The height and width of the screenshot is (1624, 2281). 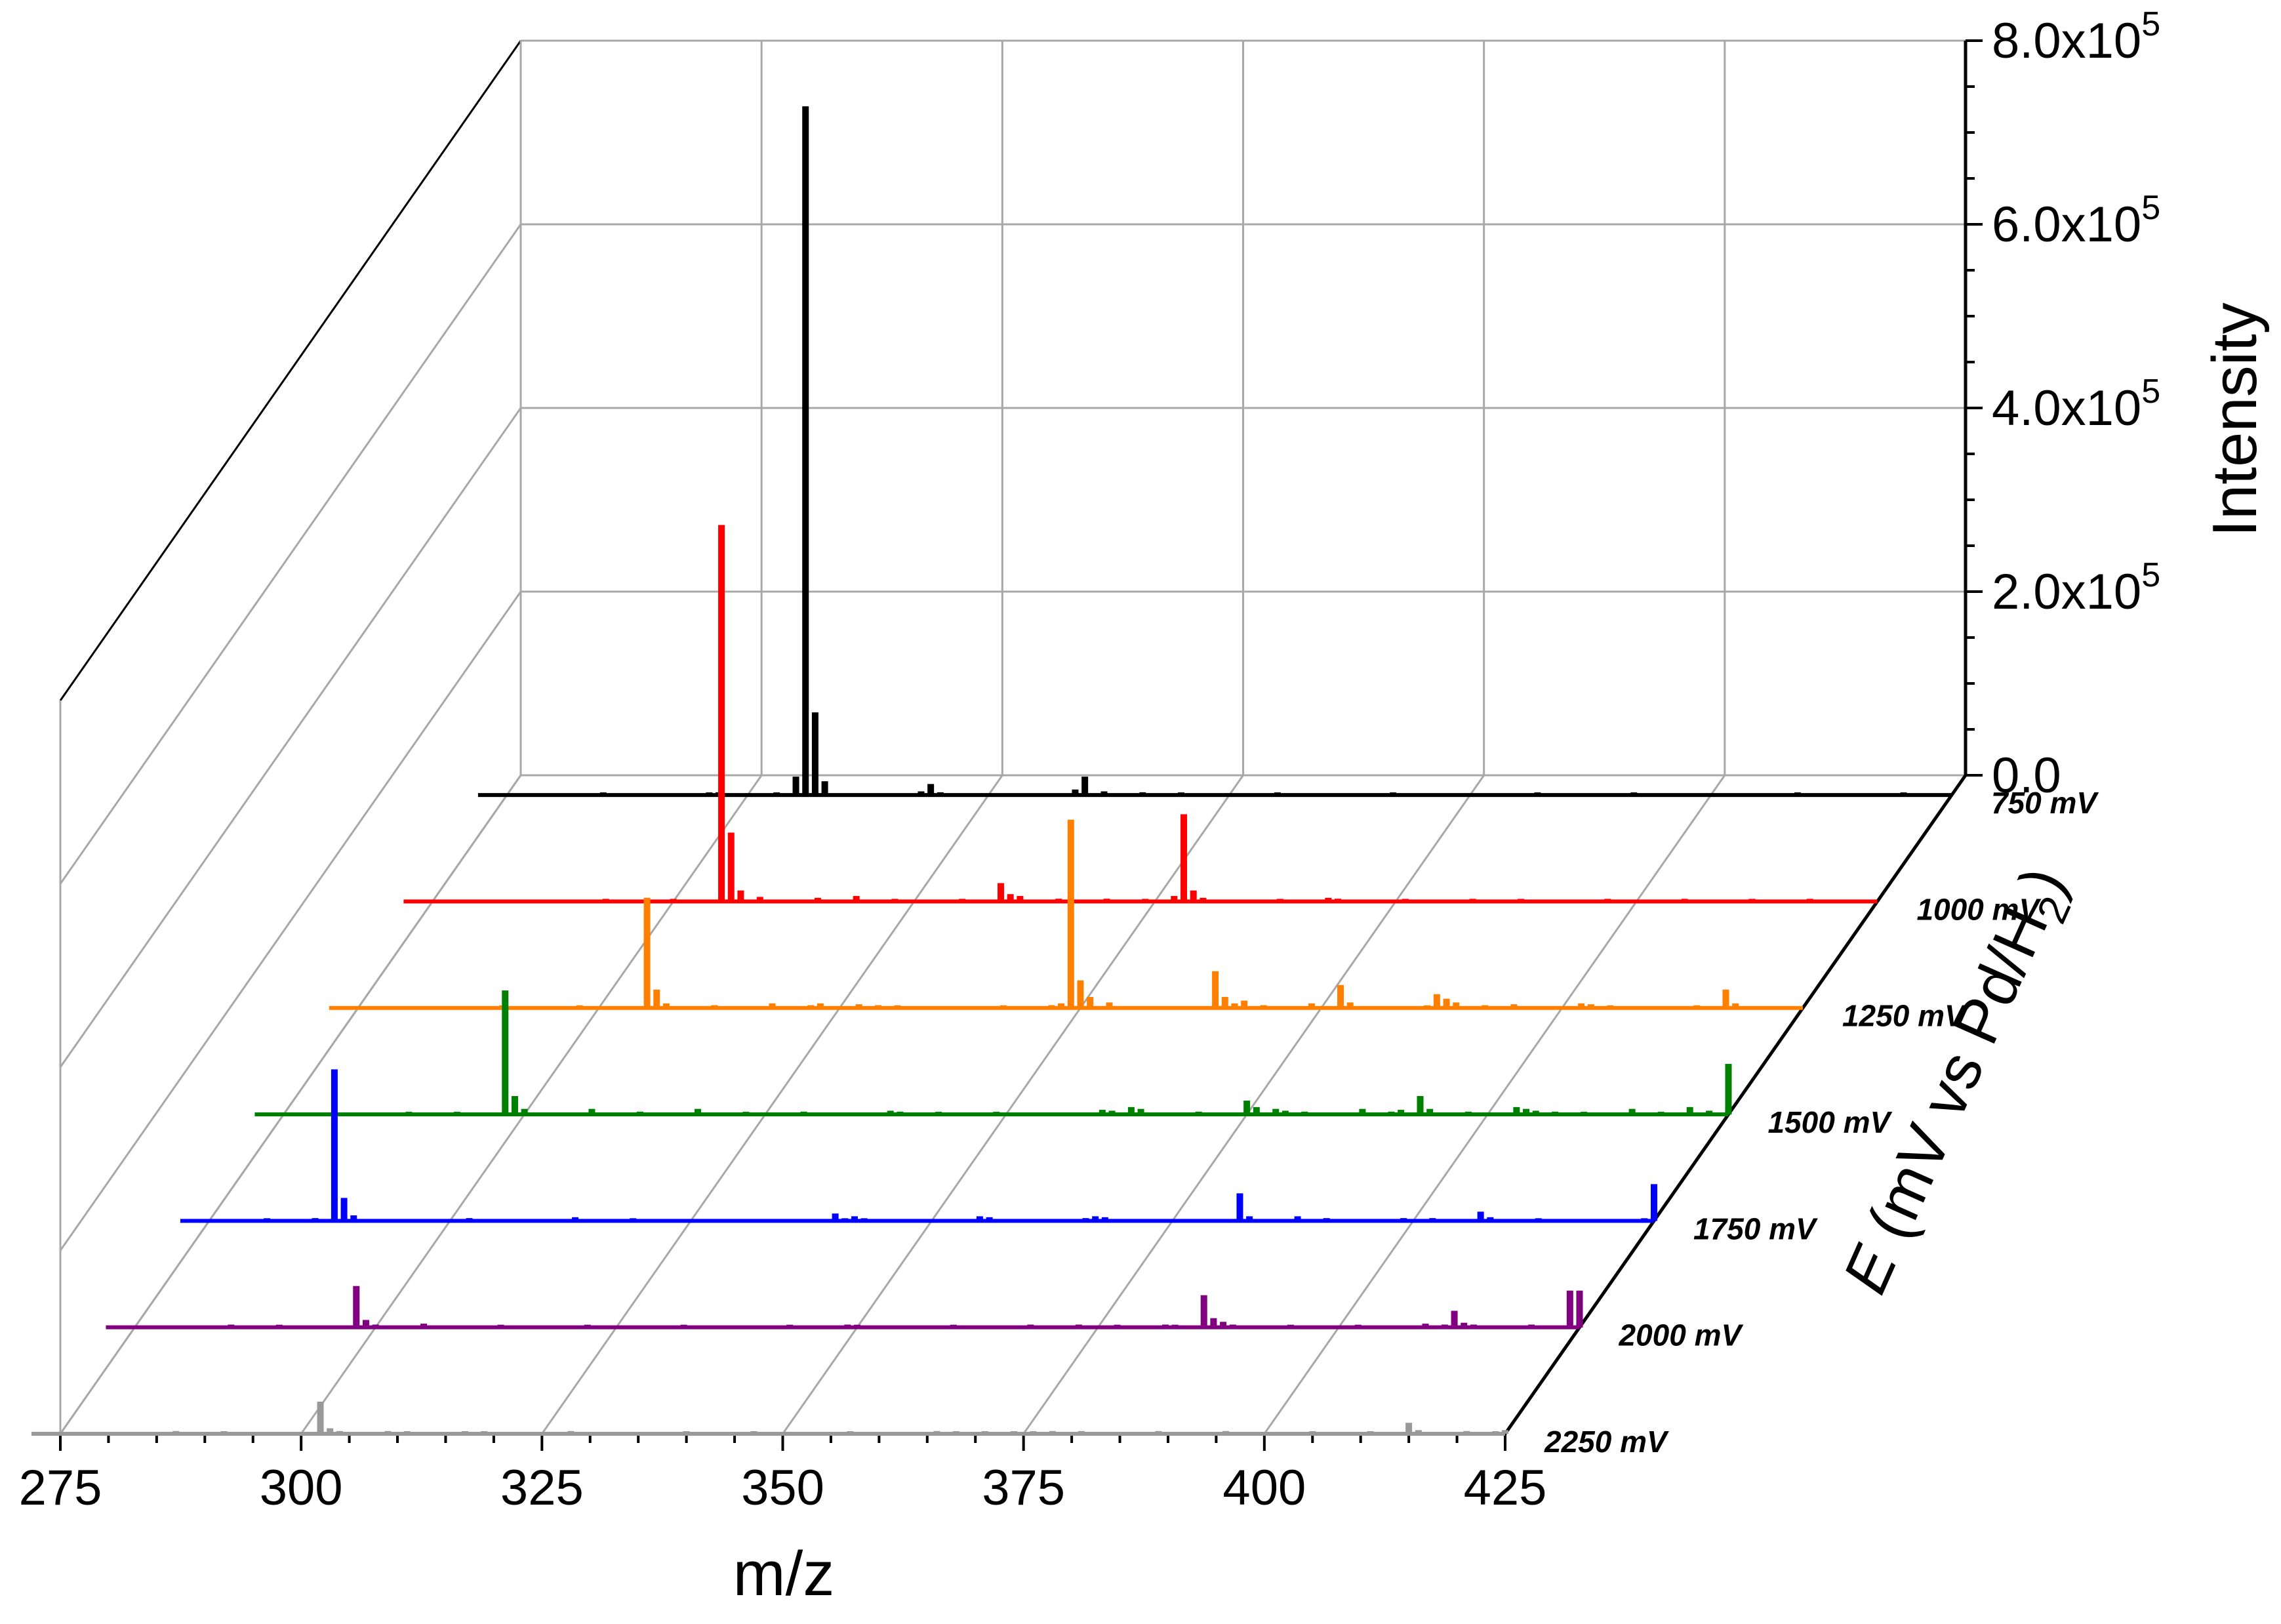 I want to click on z-tick-label: 0.0, so click(x=2026, y=776).